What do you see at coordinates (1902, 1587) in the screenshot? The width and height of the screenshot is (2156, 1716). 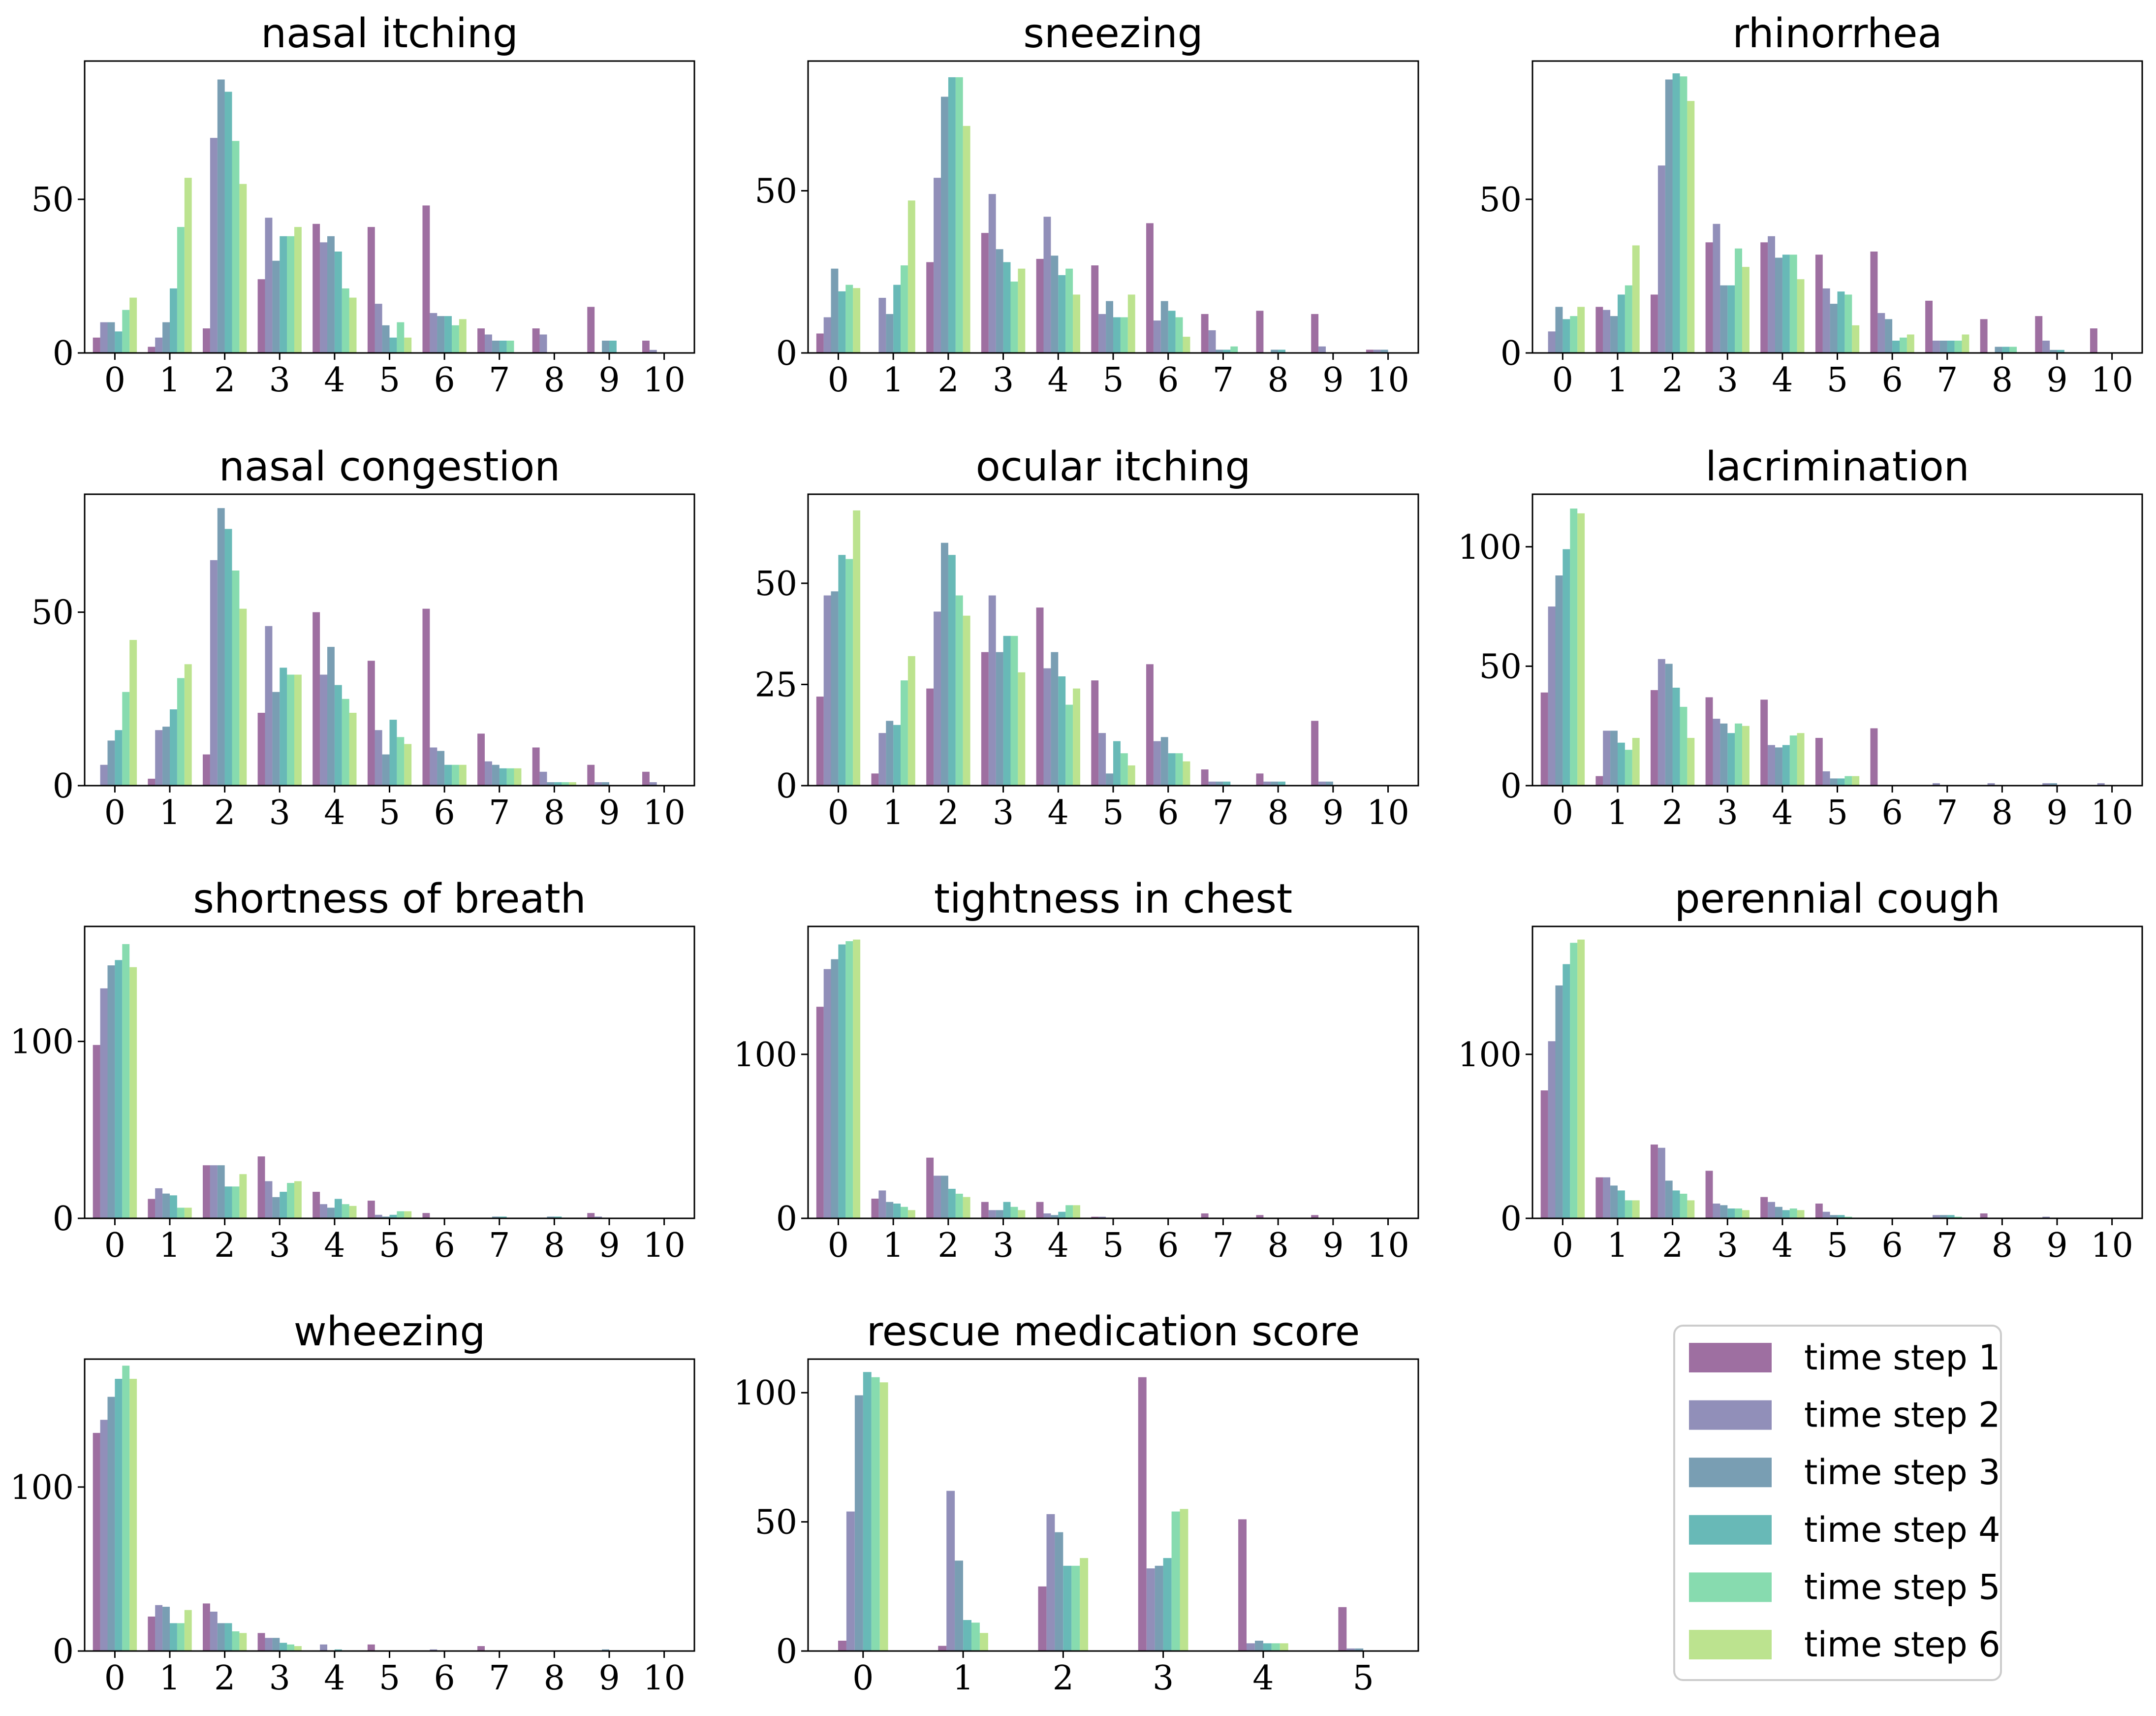 I see `legend-label: time step 5` at bounding box center [1902, 1587].